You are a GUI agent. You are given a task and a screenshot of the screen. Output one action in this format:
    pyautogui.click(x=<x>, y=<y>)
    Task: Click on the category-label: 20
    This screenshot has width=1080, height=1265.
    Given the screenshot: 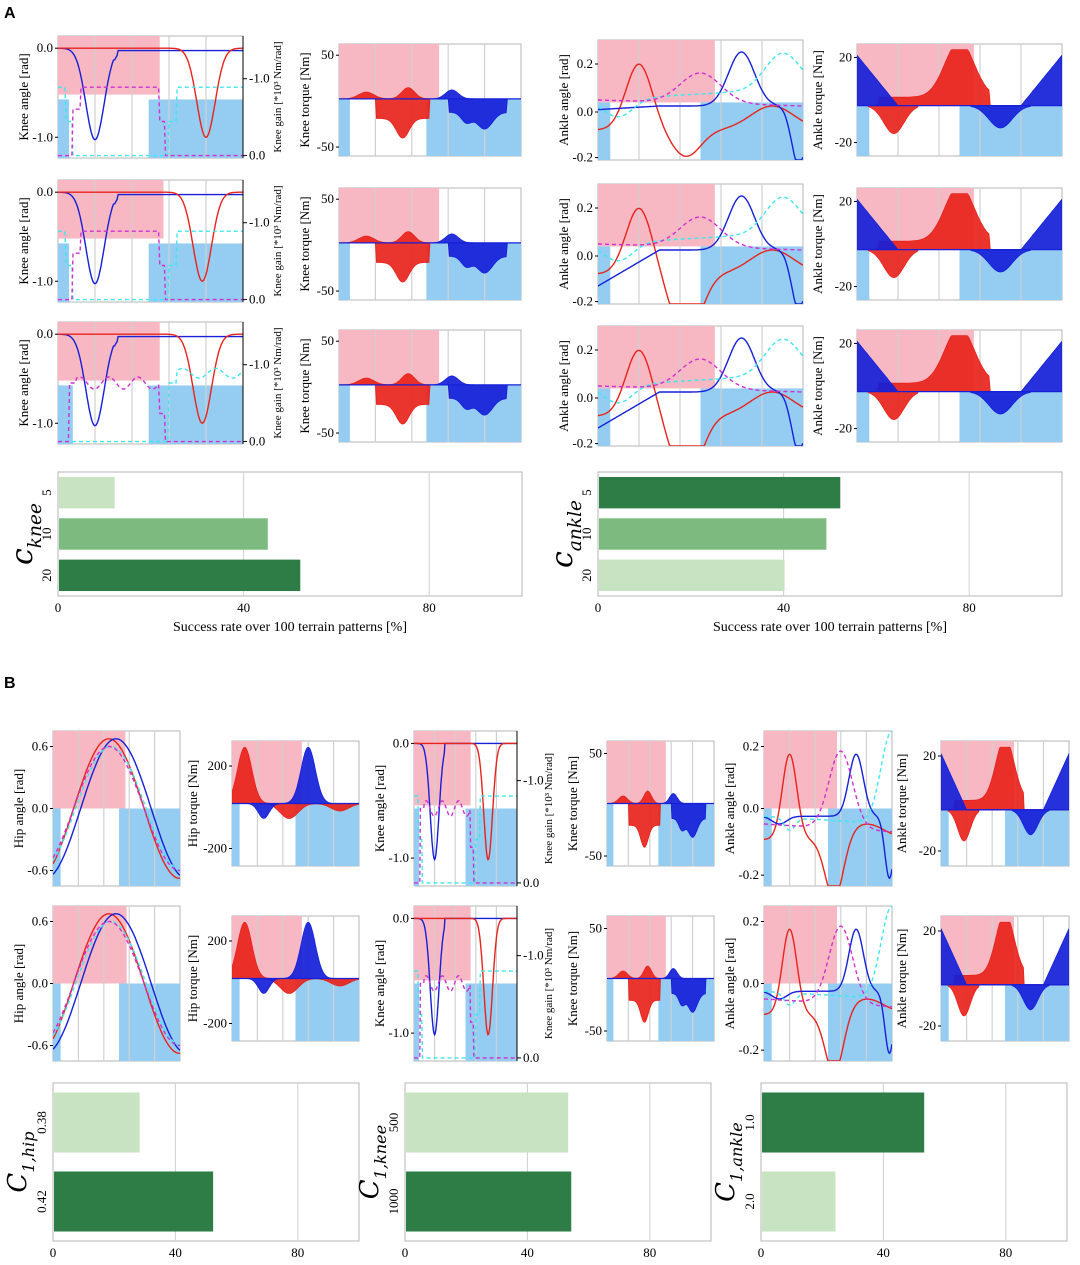 What is the action you would take?
    pyautogui.click(x=46, y=575)
    